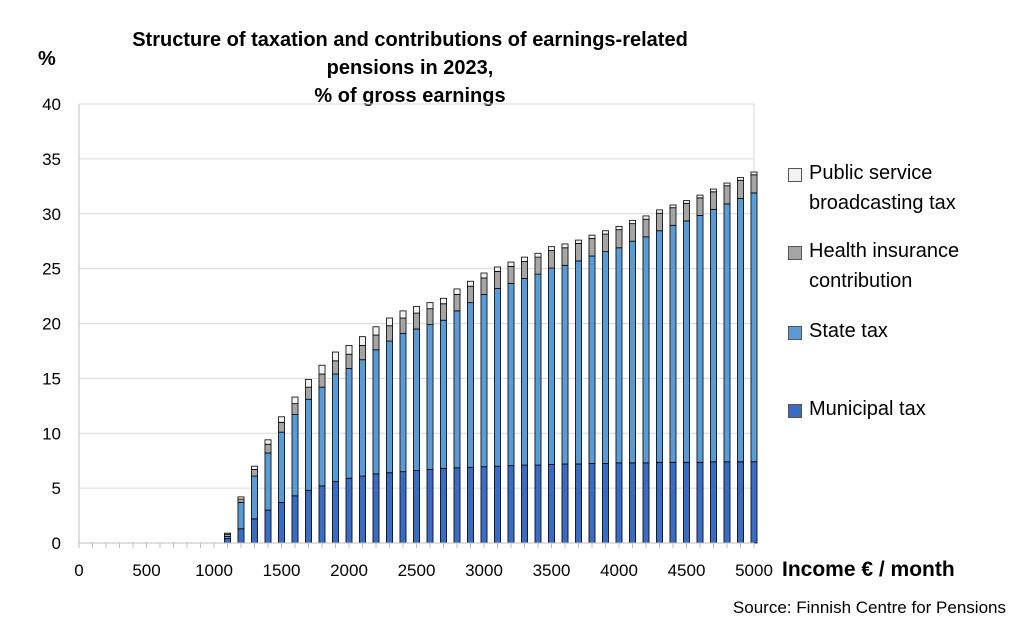 The image size is (1024, 632). I want to click on x-axis-label: Income € / month, so click(868, 569).